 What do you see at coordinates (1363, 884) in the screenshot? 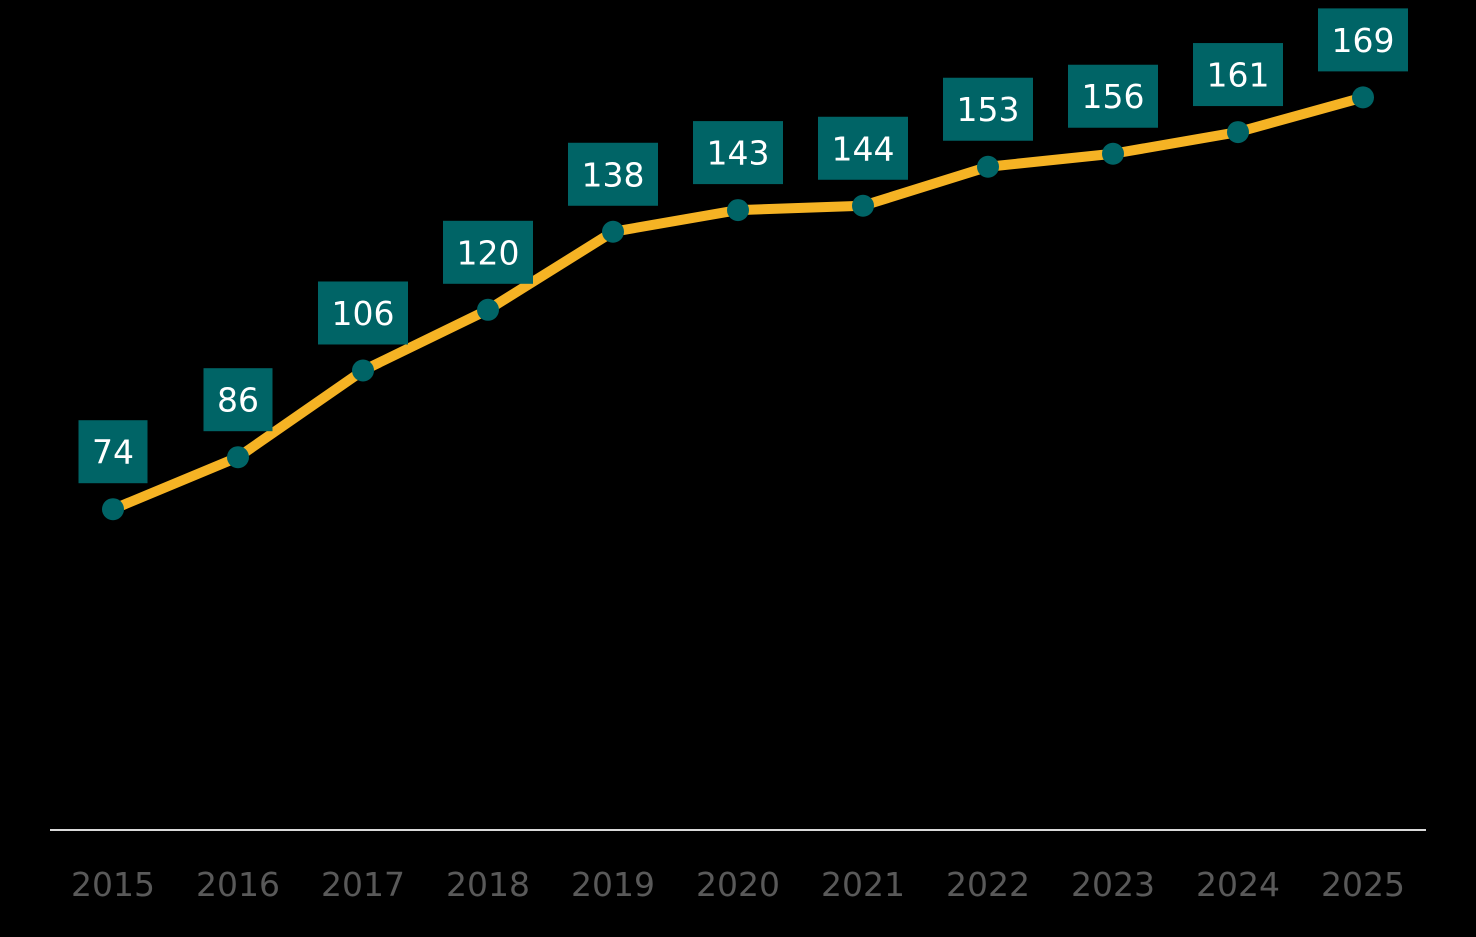
I see `x-tick-label: 2025` at bounding box center [1363, 884].